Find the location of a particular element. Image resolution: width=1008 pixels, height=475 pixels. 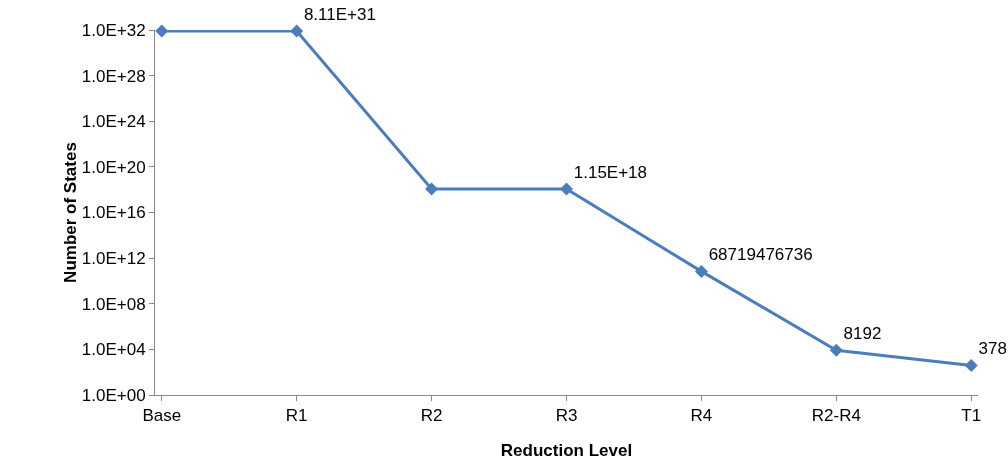

y-tick-label: 1.0E+28 is located at coordinates (113, 76).